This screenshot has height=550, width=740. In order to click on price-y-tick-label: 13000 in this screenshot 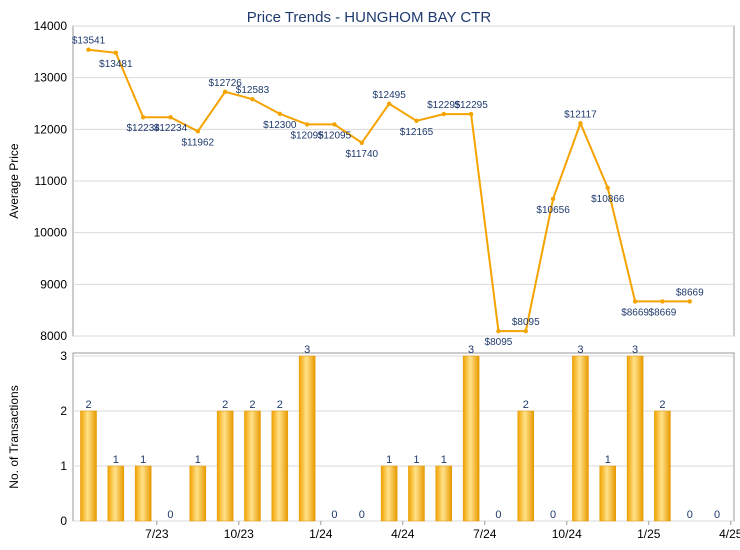, I will do `click(51, 78)`.